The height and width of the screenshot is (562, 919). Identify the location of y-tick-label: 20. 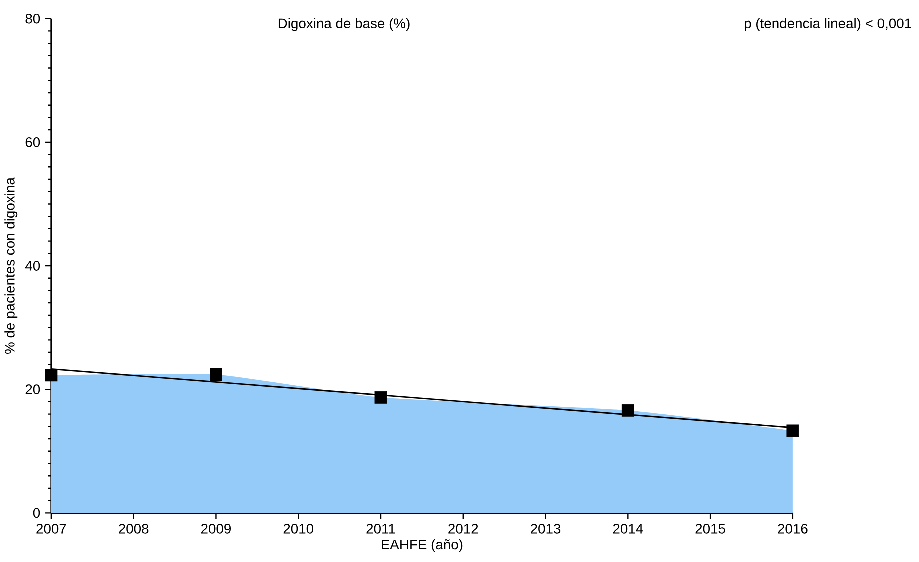
(33, 389).